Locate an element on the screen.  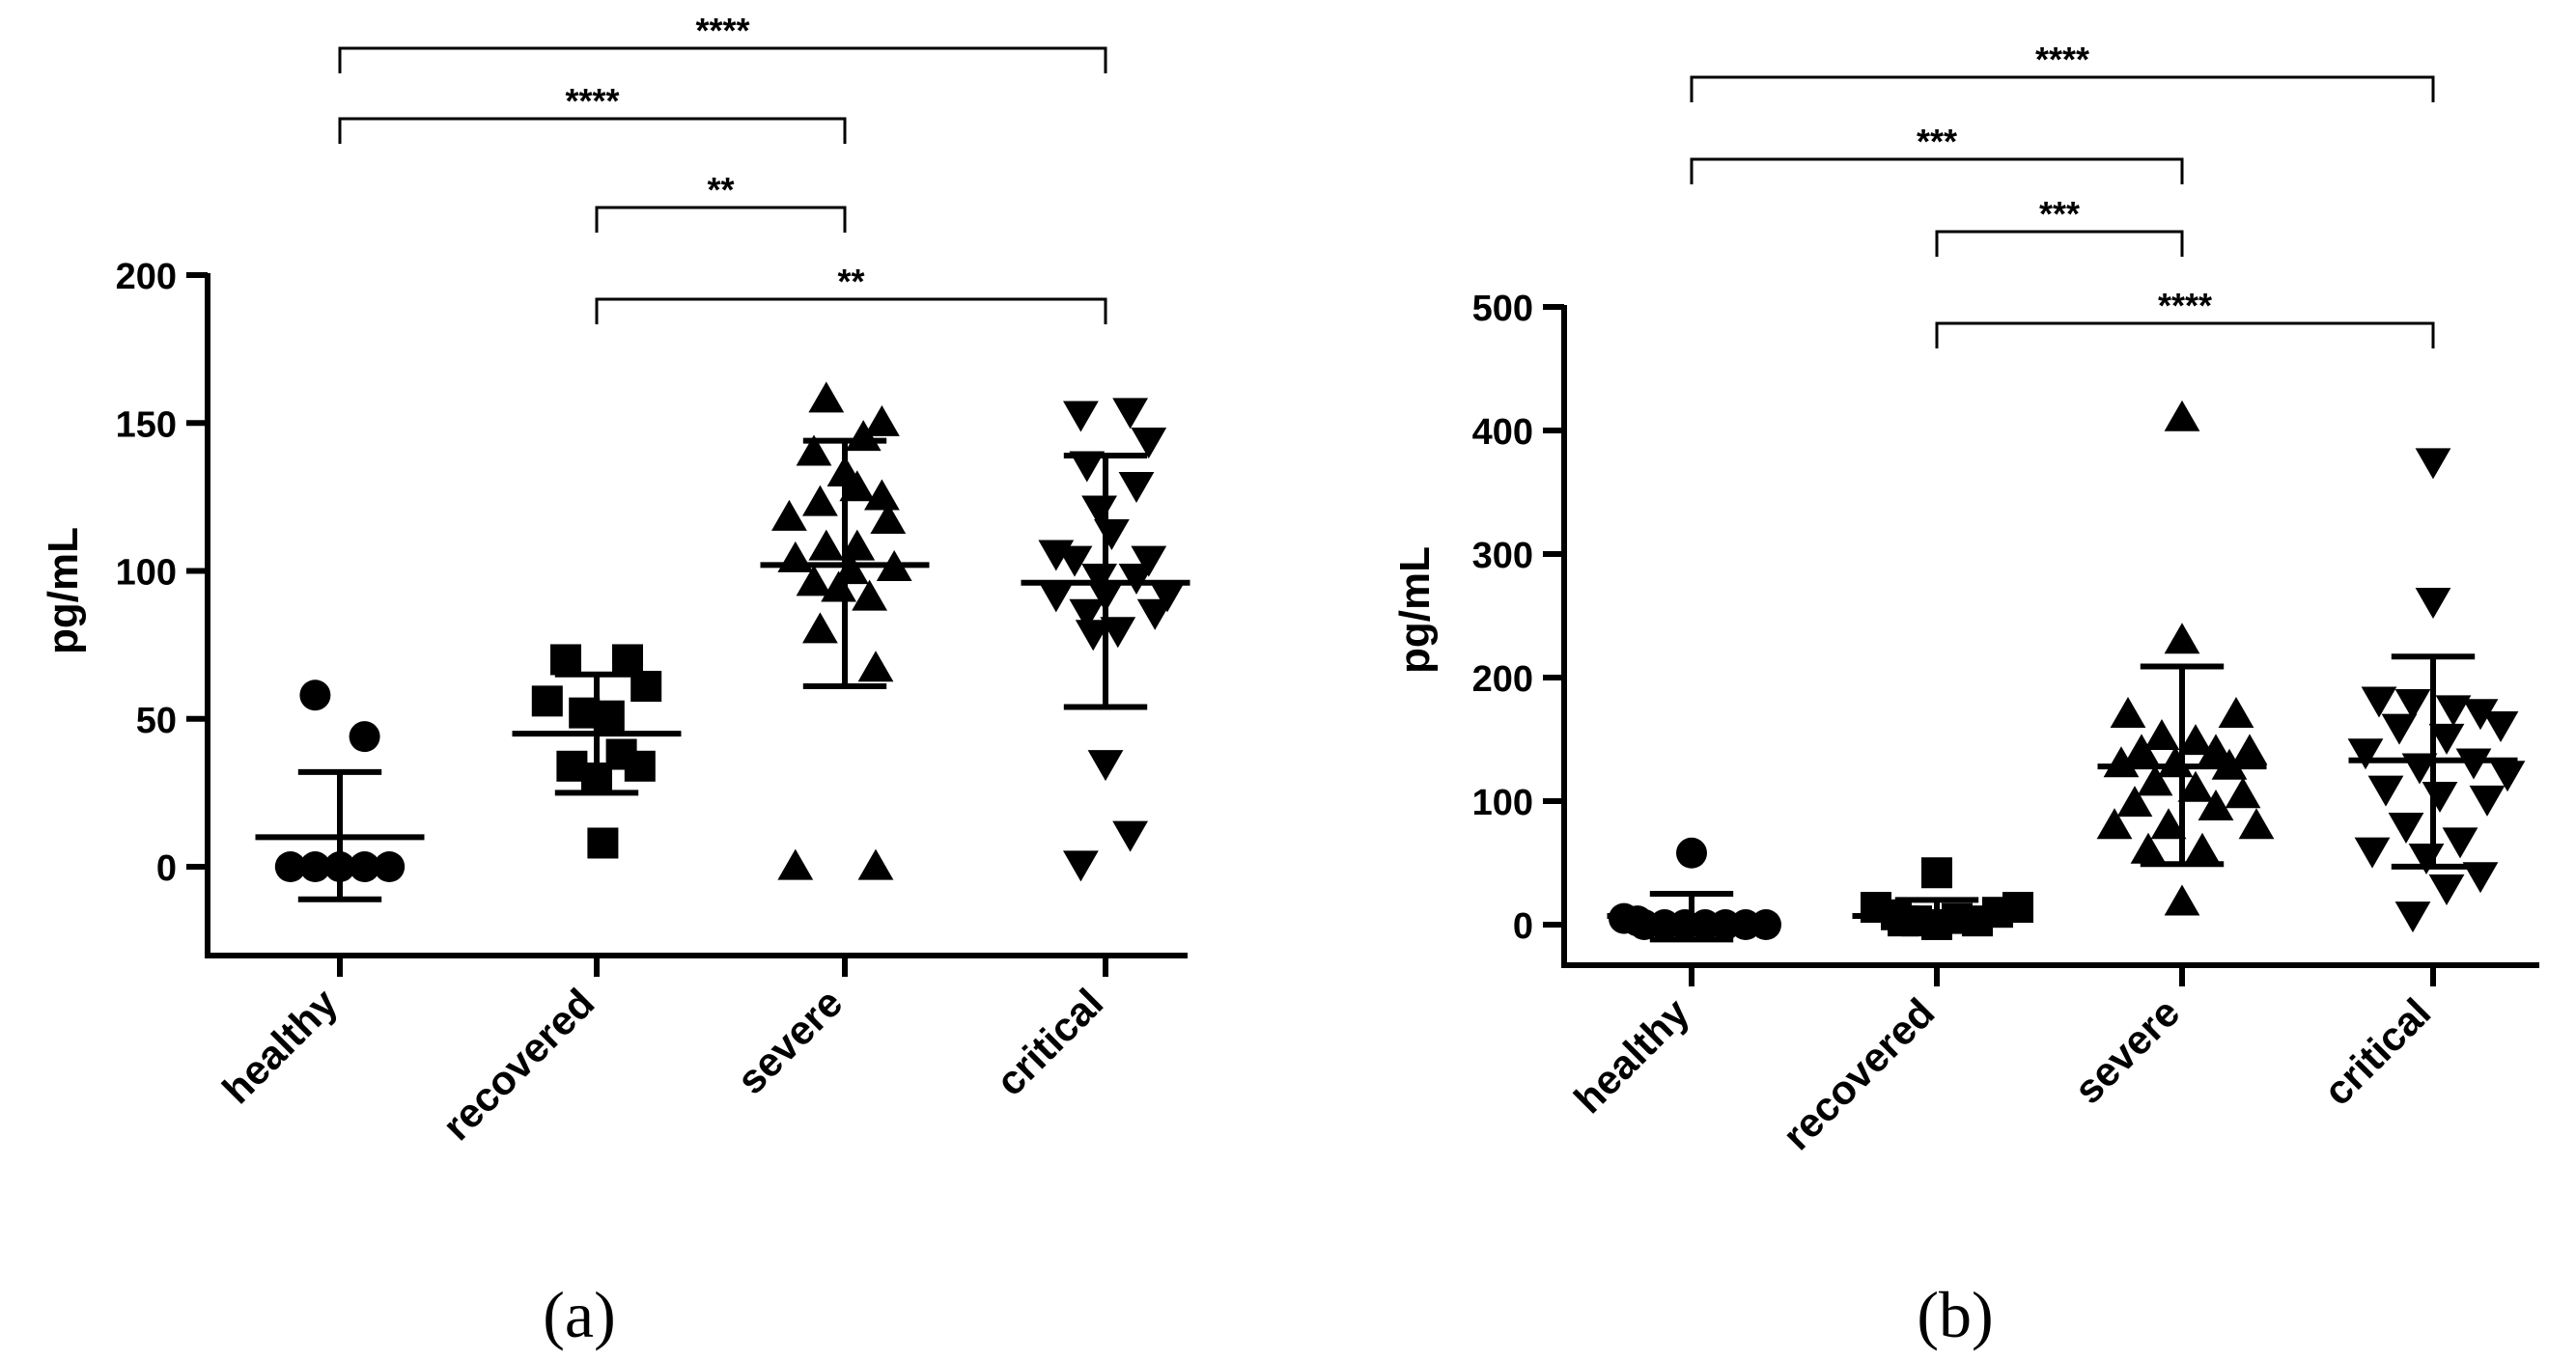
group-healthy is located at coordinates (340, 791).